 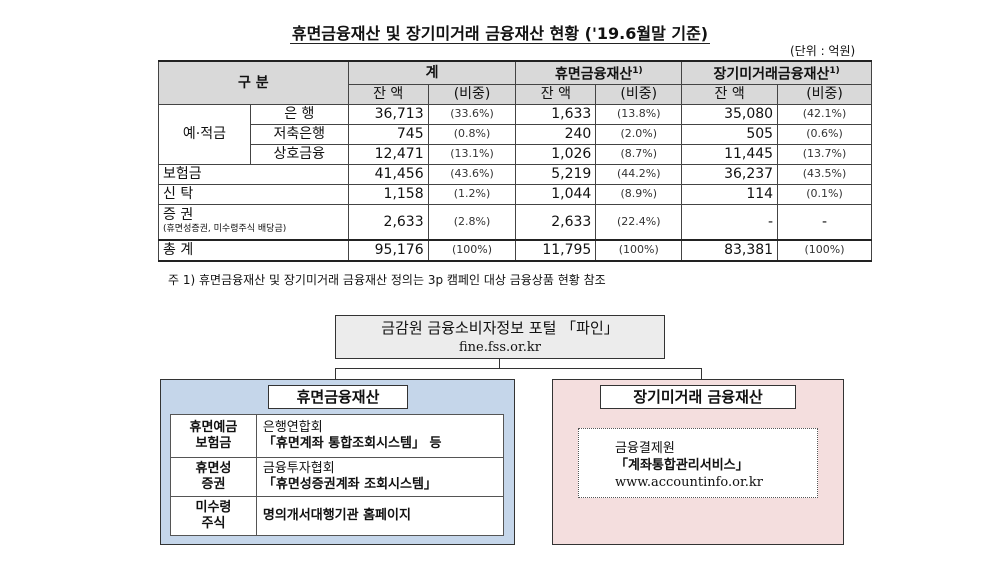 What do you see at coordinates (380, 477) in the screenshot?
I see `dormant-row-value: 금융투자협회 「휴면성증권계좌 조회시스템」` at bounding box center [380, 477].